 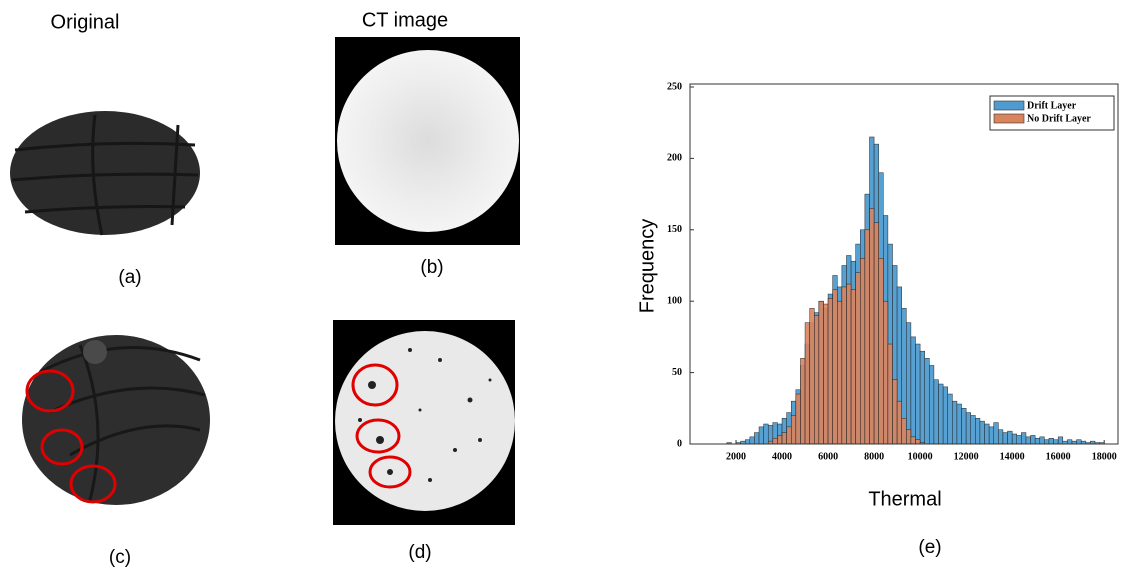 What do you see at coordinates (674, 158) in the screenshot?
I see `y-tick-label: 200` at bounding box center [674, 158].